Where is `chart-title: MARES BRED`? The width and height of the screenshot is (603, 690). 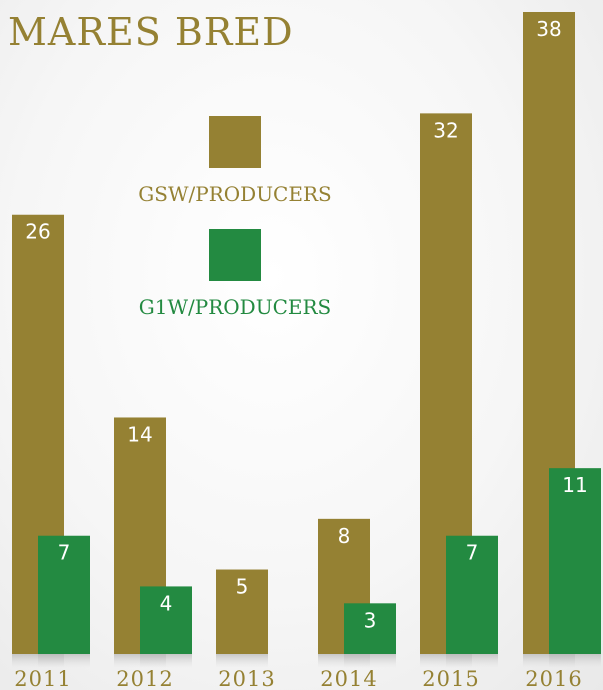
chart-title: MARES BRED is located at coordinates (151, 32).